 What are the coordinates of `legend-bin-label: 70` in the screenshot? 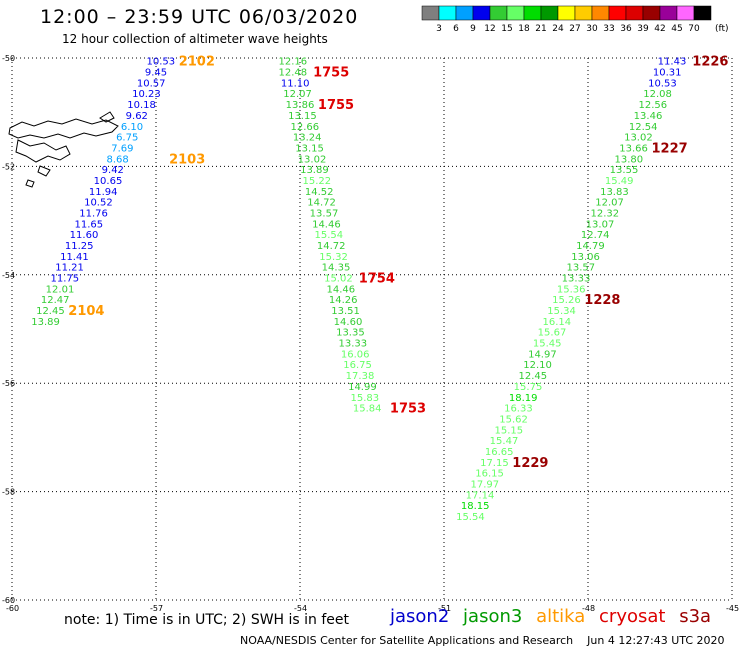 It's located at (694, 29).